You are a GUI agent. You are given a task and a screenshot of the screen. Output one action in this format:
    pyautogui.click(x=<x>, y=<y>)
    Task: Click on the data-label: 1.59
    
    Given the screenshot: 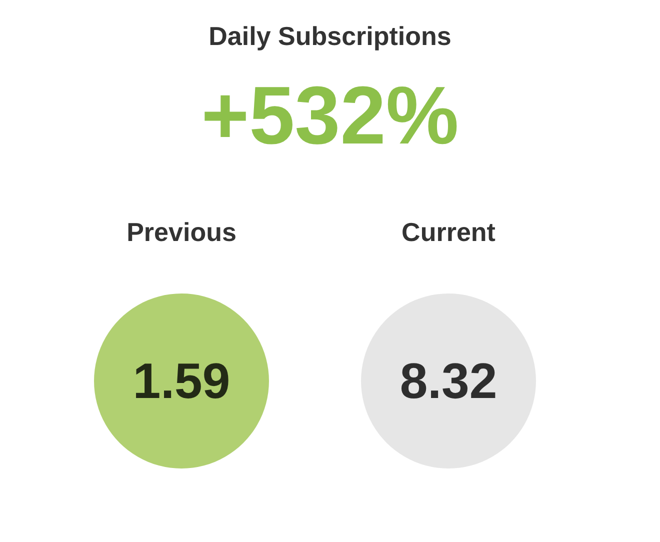 What is the action you would take?
    pyautogui.click(x=181, y=381)
    